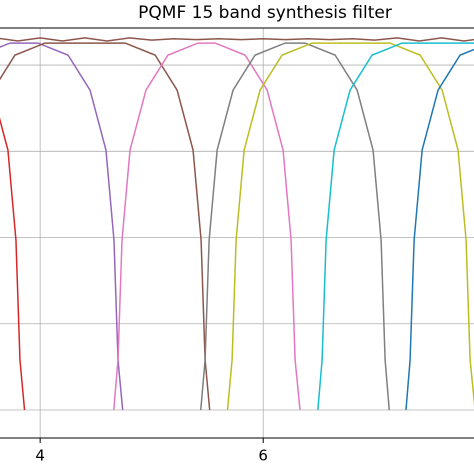 The image size is (474, 474). I want to click on x-tick-label: 4, so click(40, 456).